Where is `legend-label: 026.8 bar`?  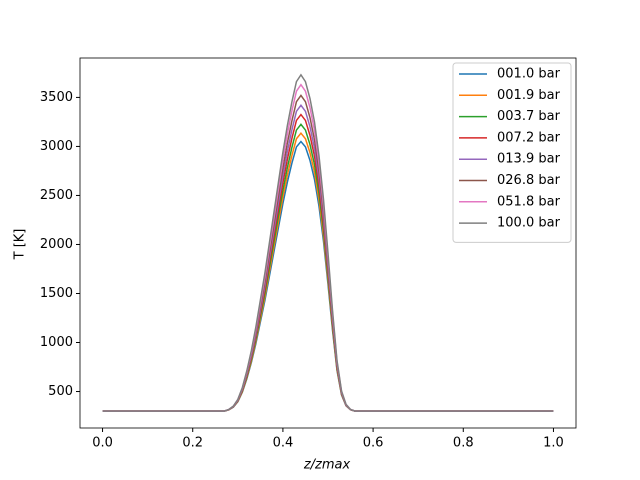 legend-label: 026.8 bar is located at coordinates (529, 180).